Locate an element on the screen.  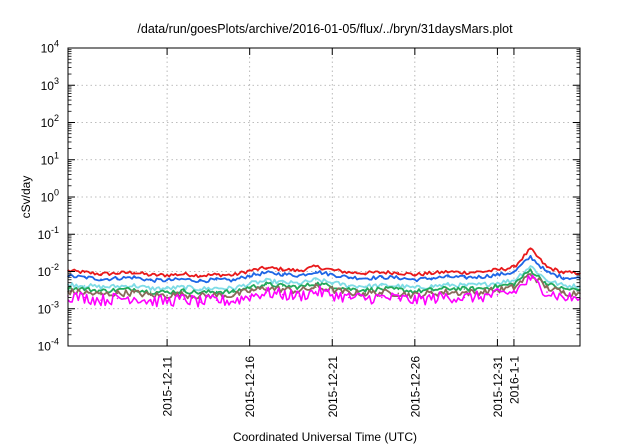
y-tick-label: 10¹ is located at coordinates (50, 158).